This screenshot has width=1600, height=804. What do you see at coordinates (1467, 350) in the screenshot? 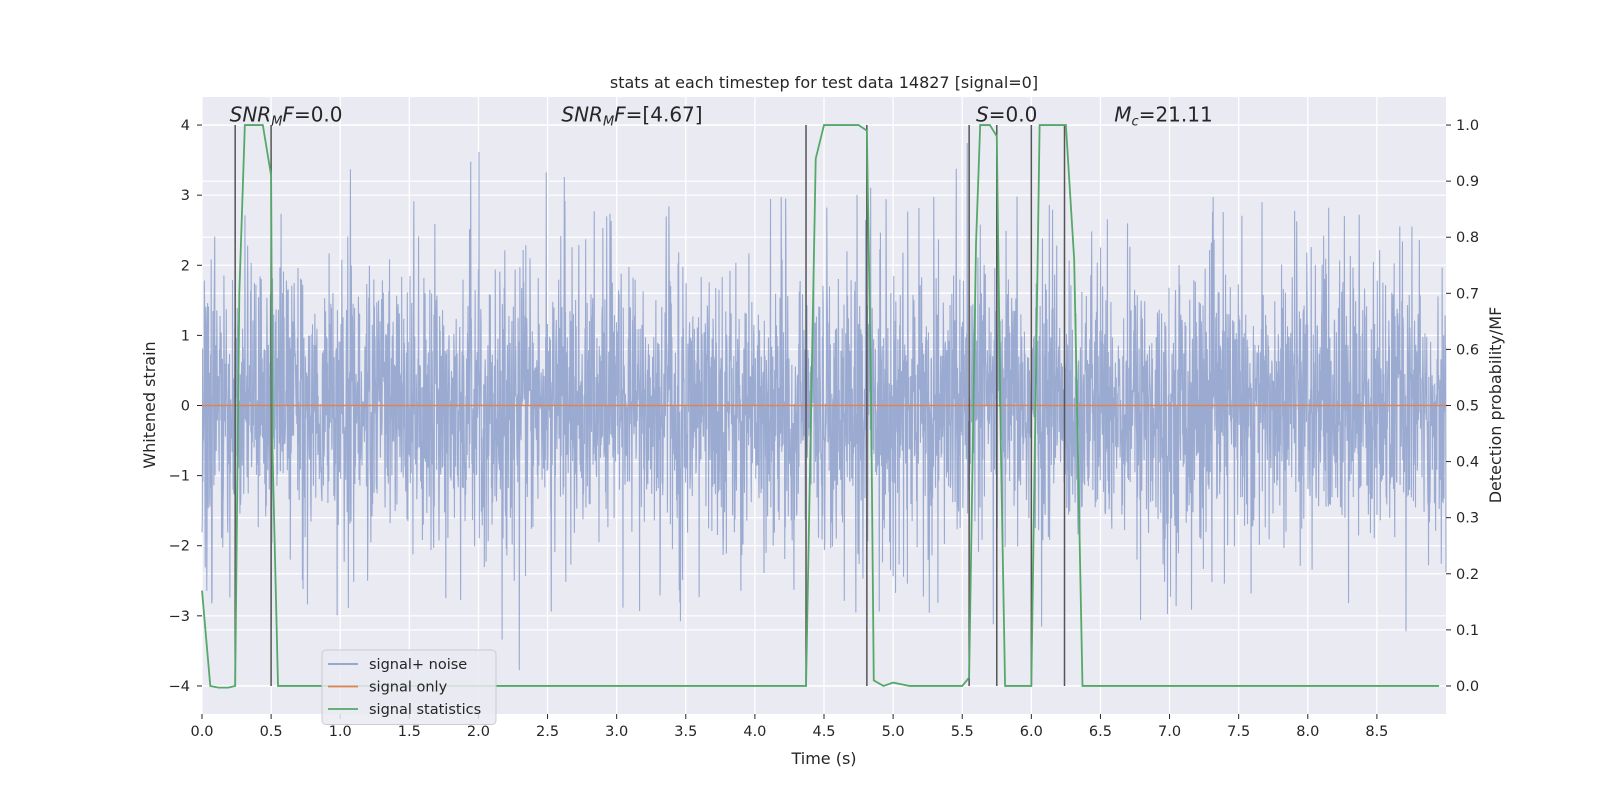
I see `y-right-tick-label: 0.6` at bounding box center [1467, 350].